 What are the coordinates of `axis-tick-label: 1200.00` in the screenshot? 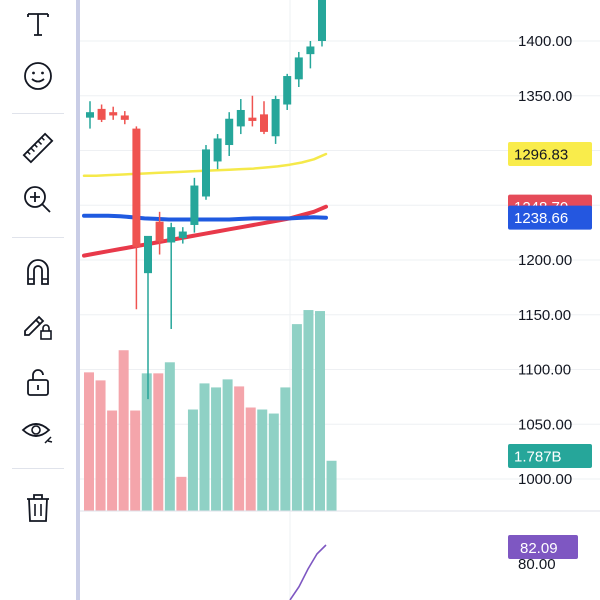 It's located at (545, 260).